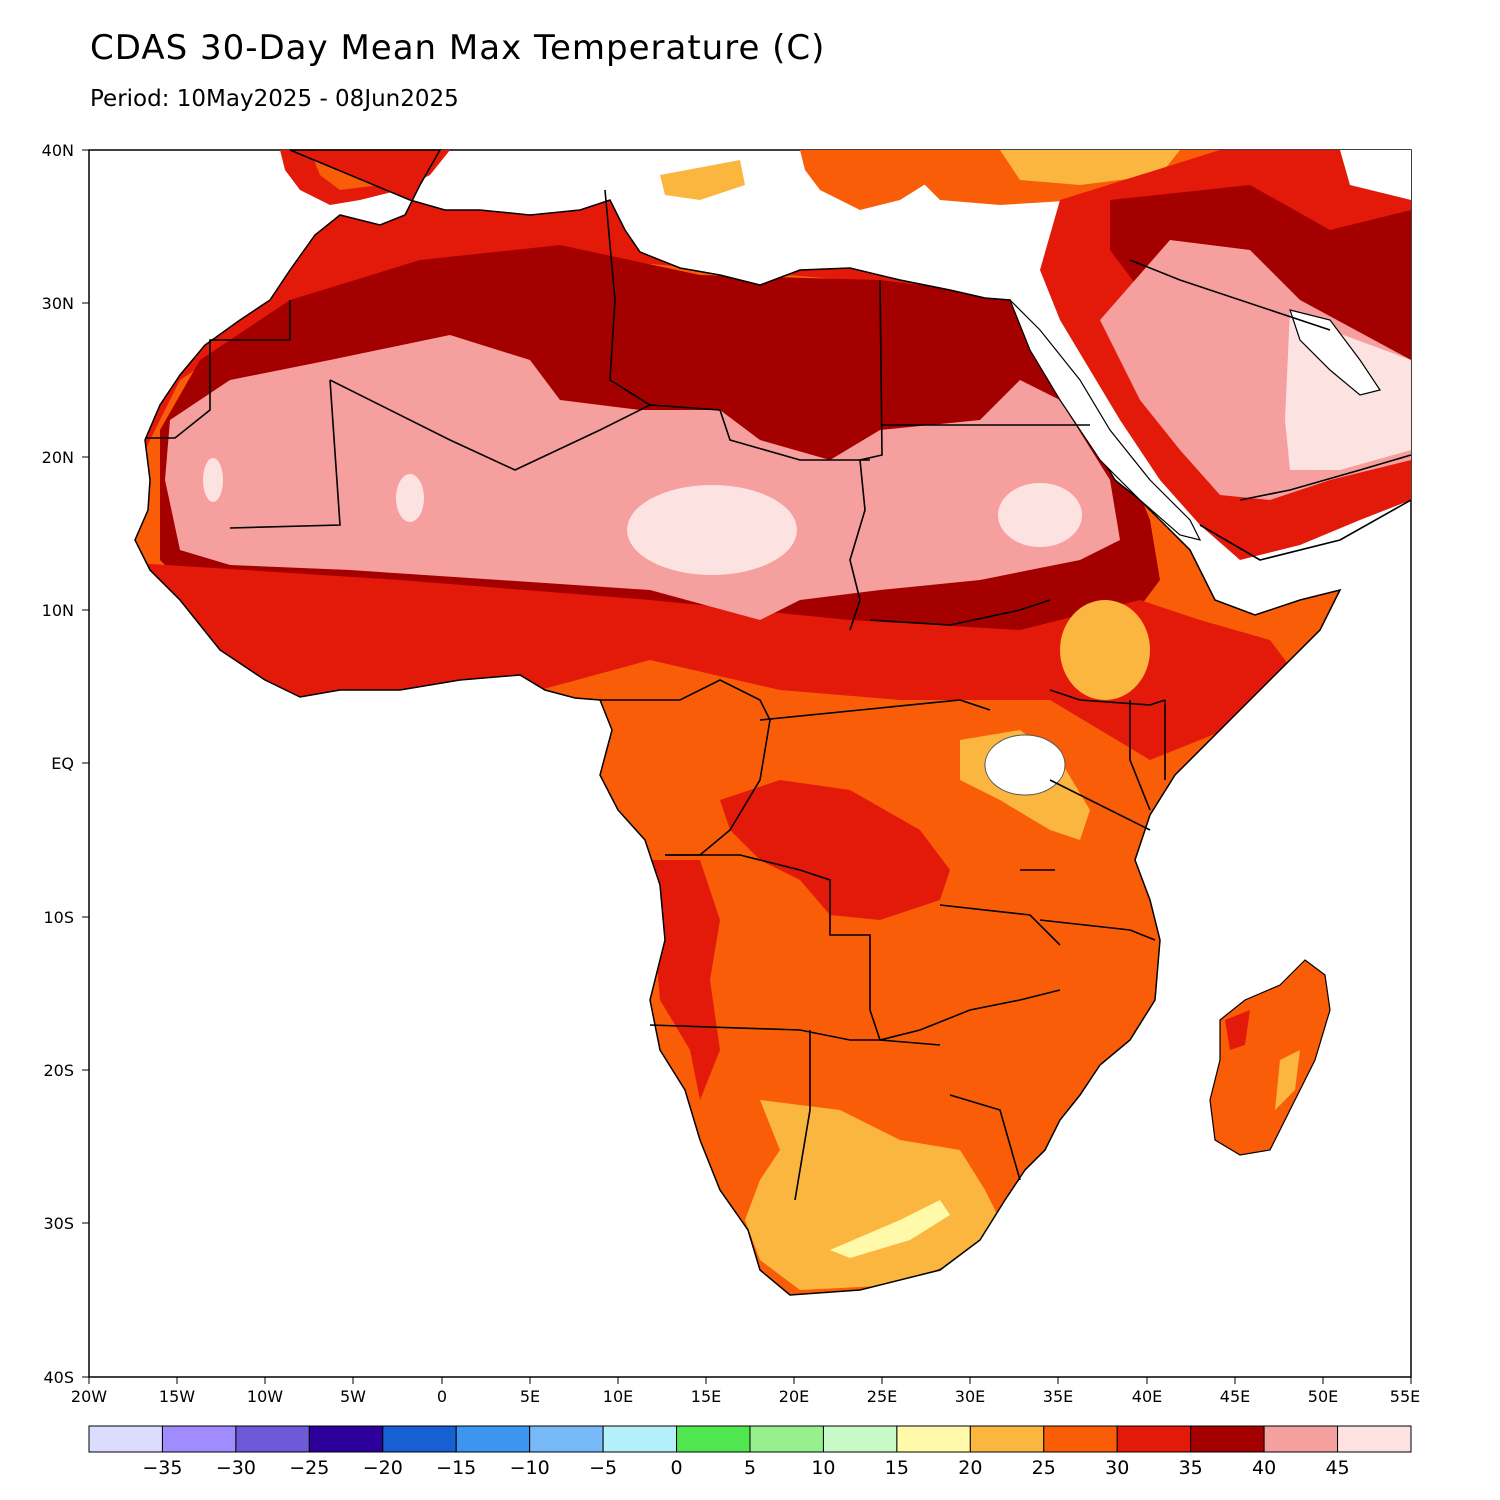  Describe the element at coordinates (1405, 1396) in the screenshot. I see `lon-tick-label: 55E` at that location.